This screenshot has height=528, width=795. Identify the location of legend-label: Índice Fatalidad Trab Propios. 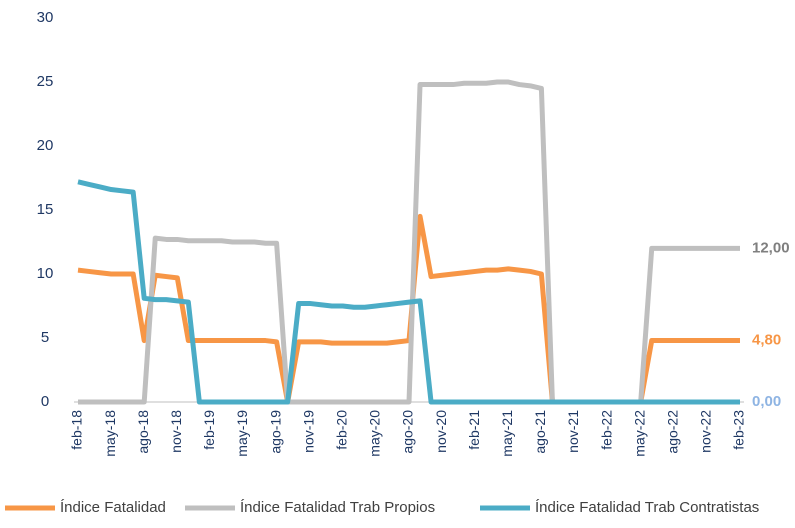
(337, 507).